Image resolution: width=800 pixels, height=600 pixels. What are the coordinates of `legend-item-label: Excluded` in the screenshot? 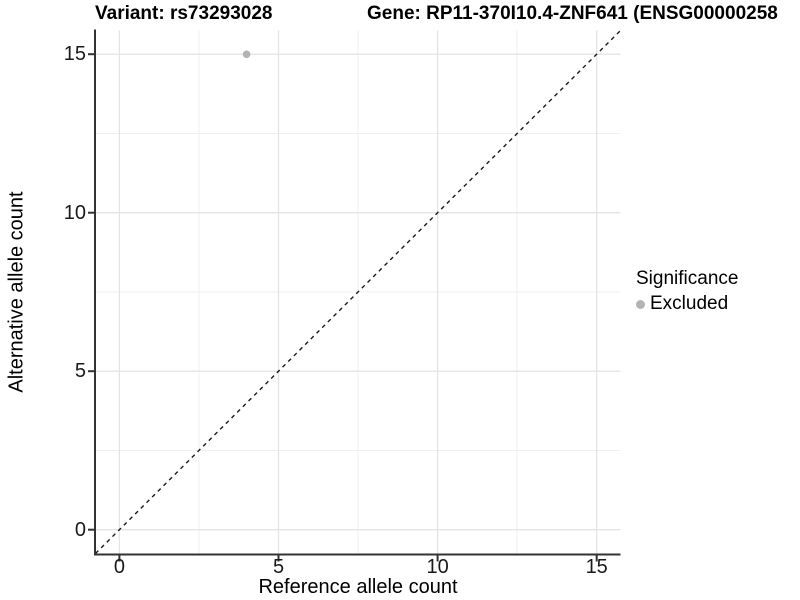 It's located at (689, 303).